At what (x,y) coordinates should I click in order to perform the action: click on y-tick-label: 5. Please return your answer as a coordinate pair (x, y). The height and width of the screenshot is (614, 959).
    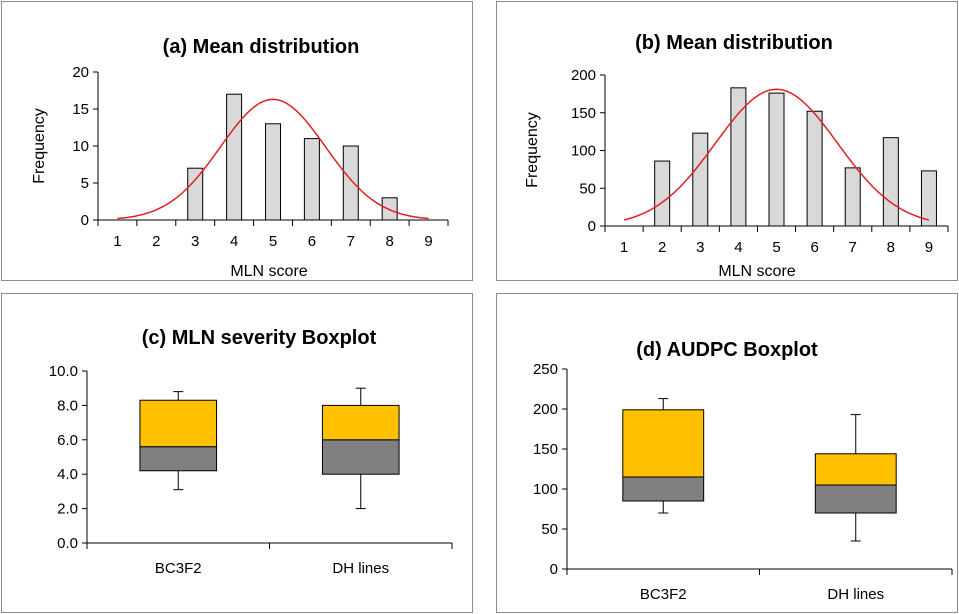
    Looking at the image, I should click on (85, 183).